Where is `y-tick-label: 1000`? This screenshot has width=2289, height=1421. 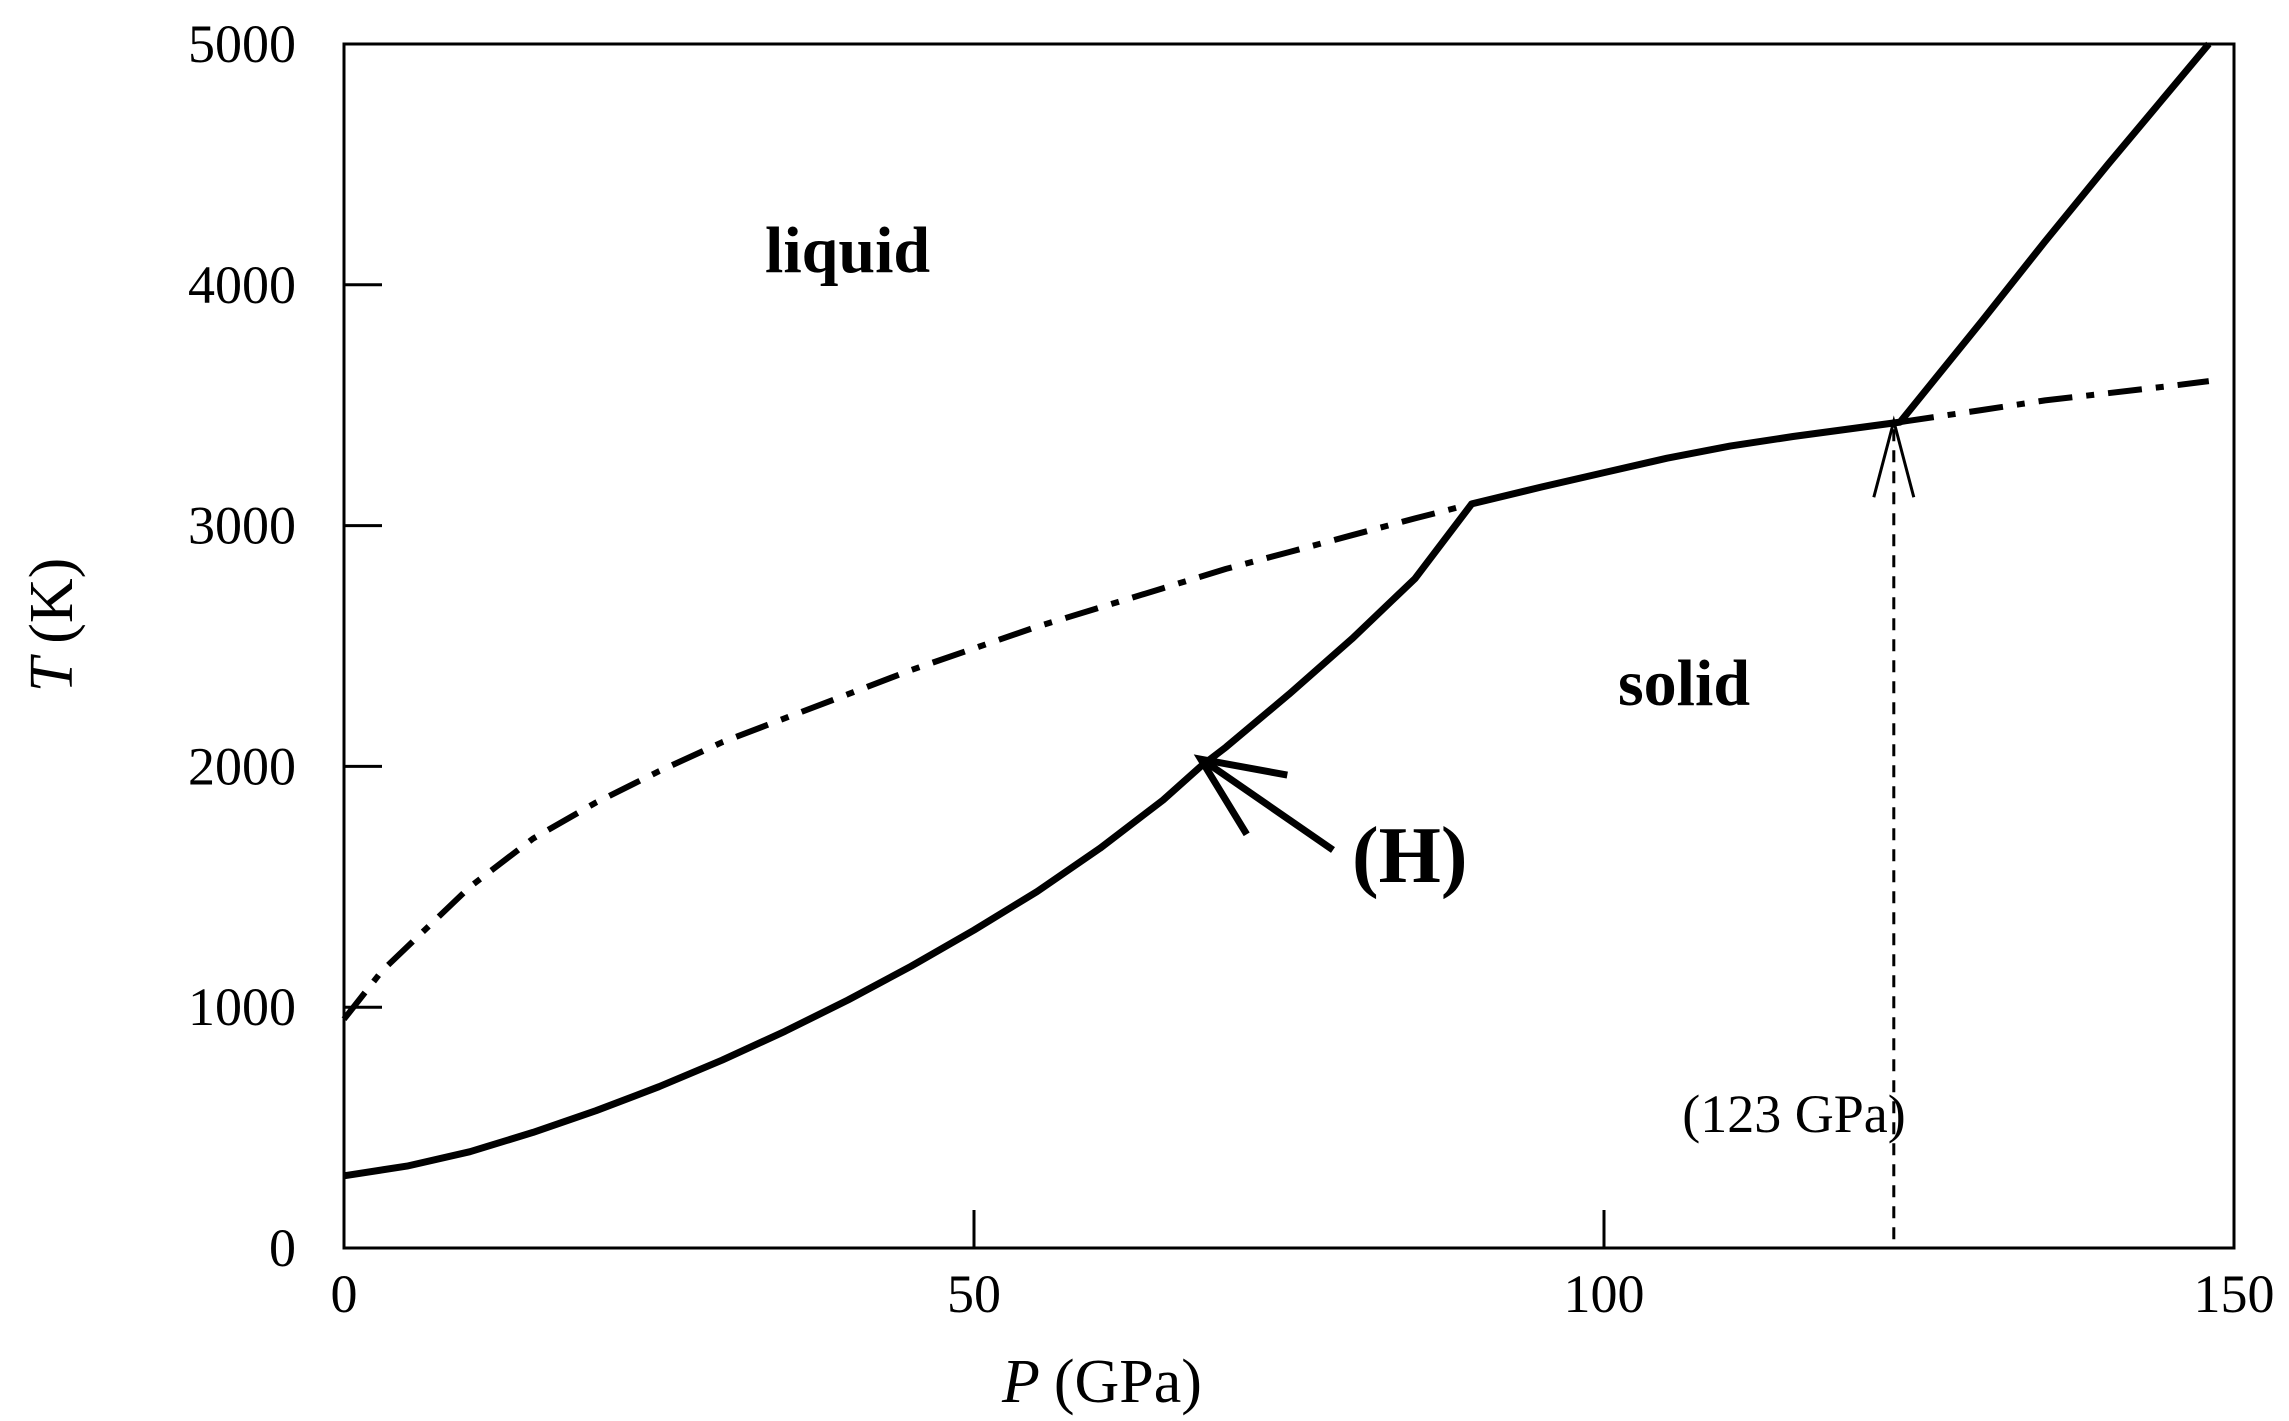 y-tick-label: 1000 is located at coordinates (242, 1007).